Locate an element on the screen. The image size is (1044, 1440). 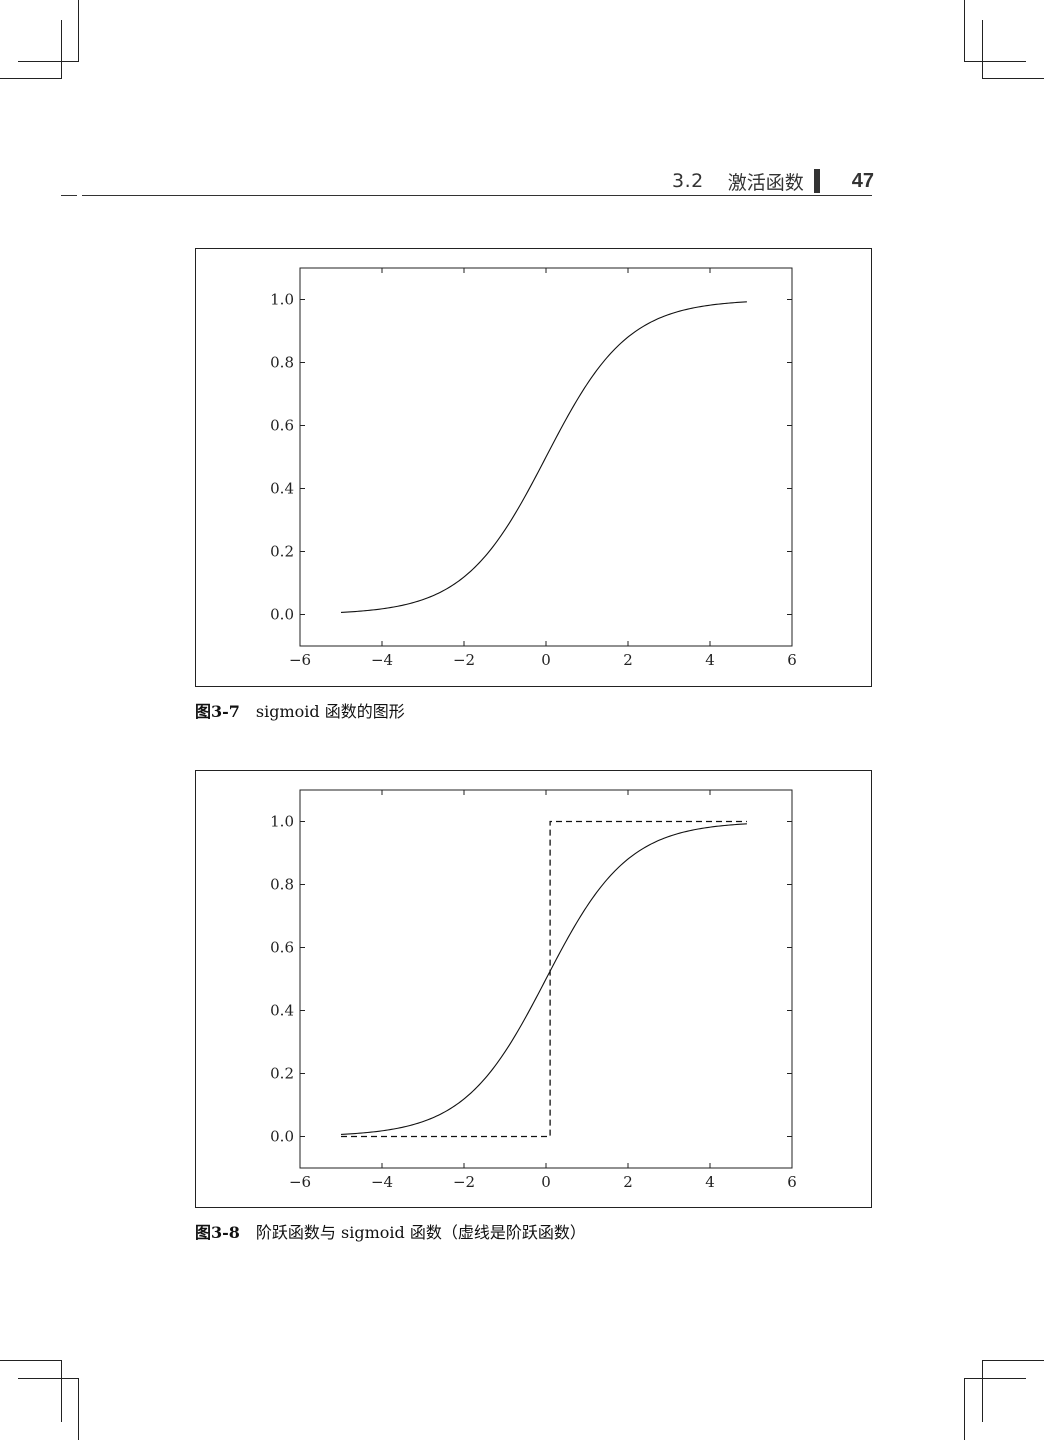
figure-label: 图3-7 is located at coordinates (217, 711).